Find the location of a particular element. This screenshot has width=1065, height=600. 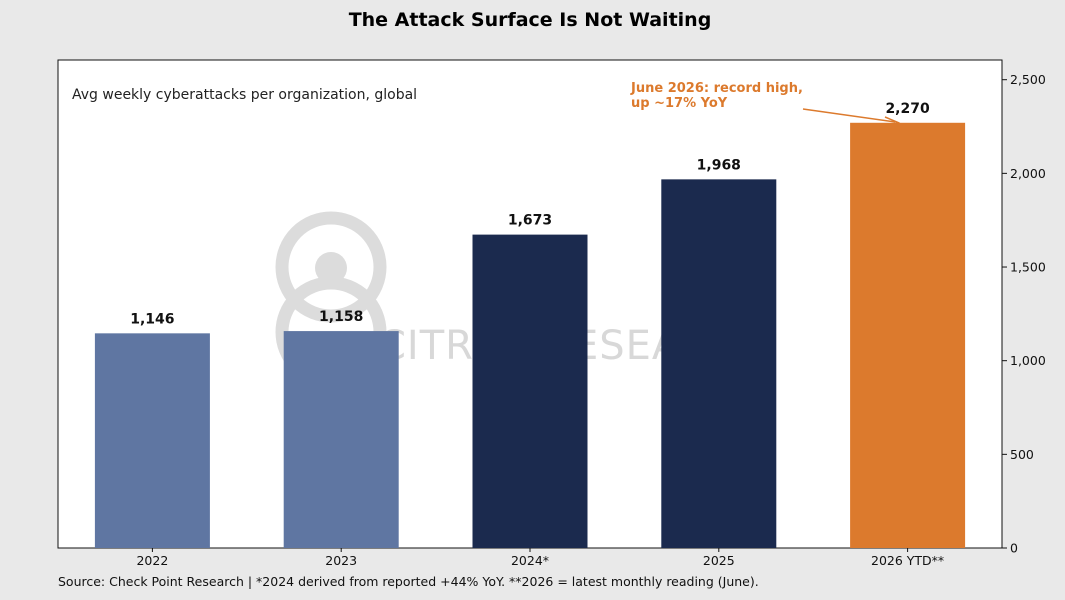

annotation: June 2026: record high, up ~17% YoY is located at coordinates (765, 104).